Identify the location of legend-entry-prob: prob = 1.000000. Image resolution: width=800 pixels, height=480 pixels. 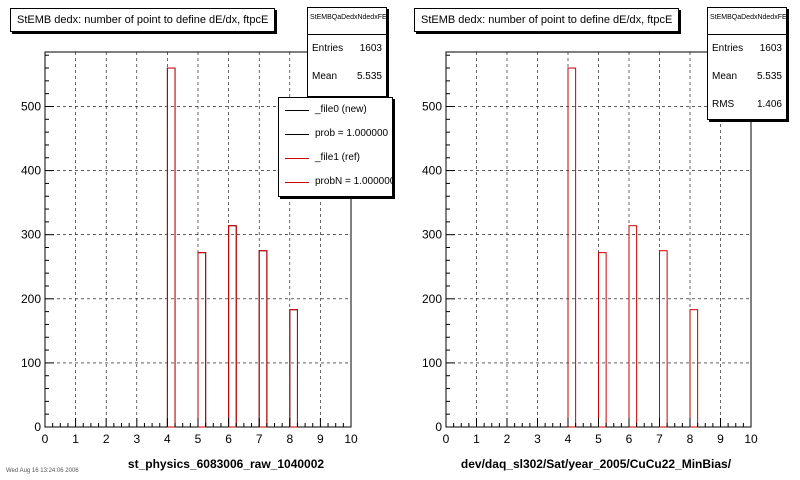
(335, 134).